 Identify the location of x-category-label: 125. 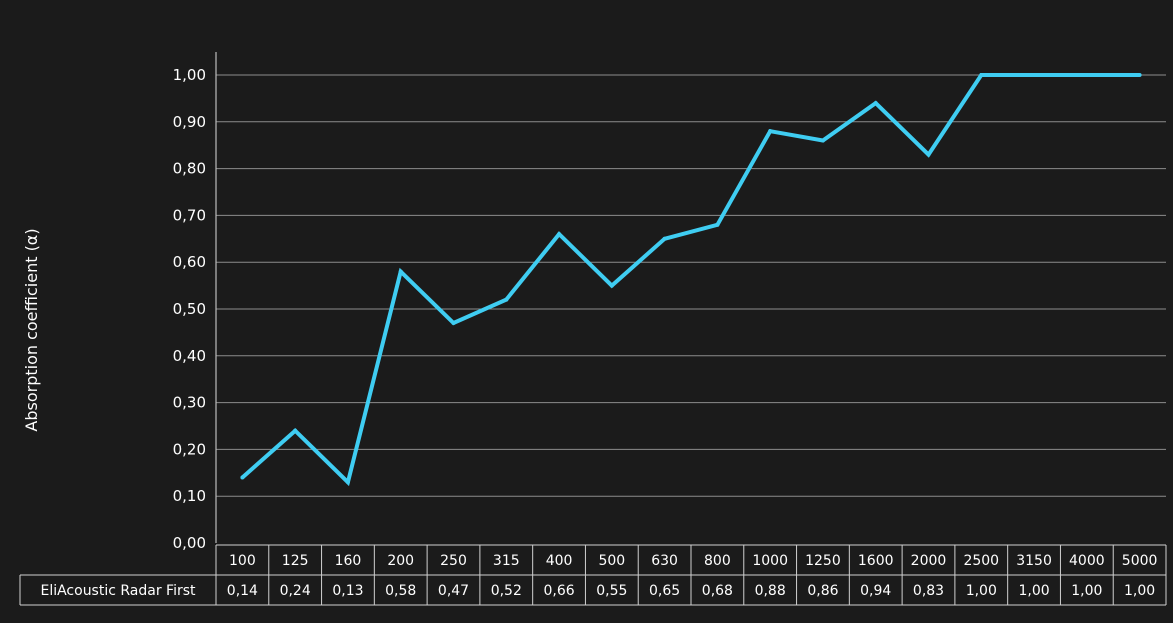
(295, 561).